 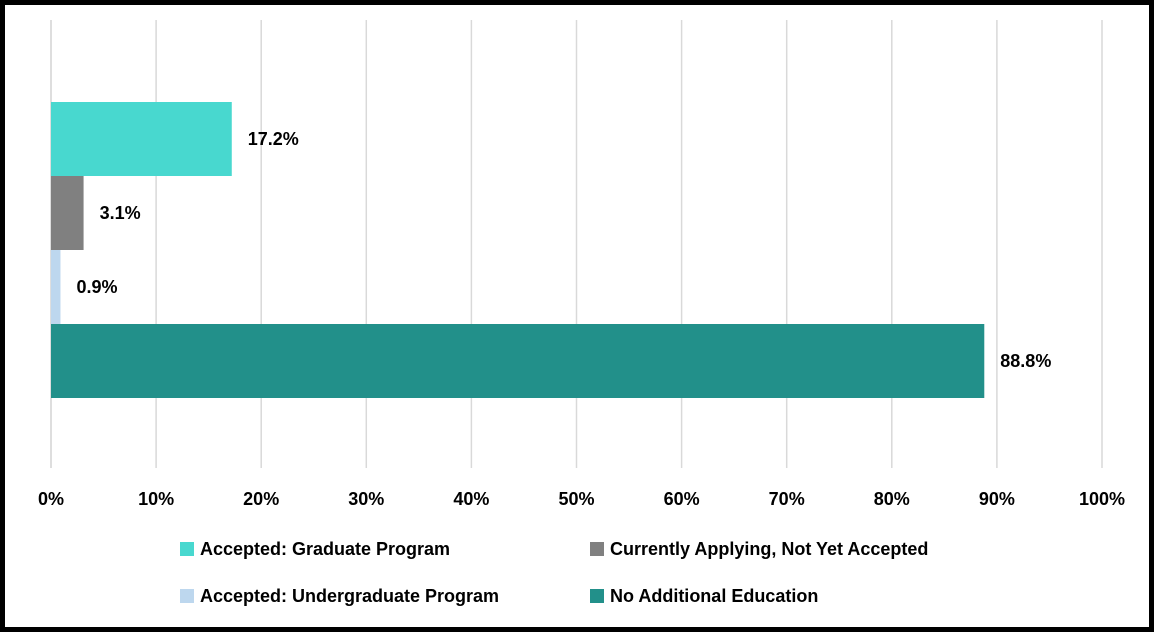 What do you see at coordinates (997, 499) in the screenshot?
I see `x-tick-label: 90%` at bounding box center [997, 499].